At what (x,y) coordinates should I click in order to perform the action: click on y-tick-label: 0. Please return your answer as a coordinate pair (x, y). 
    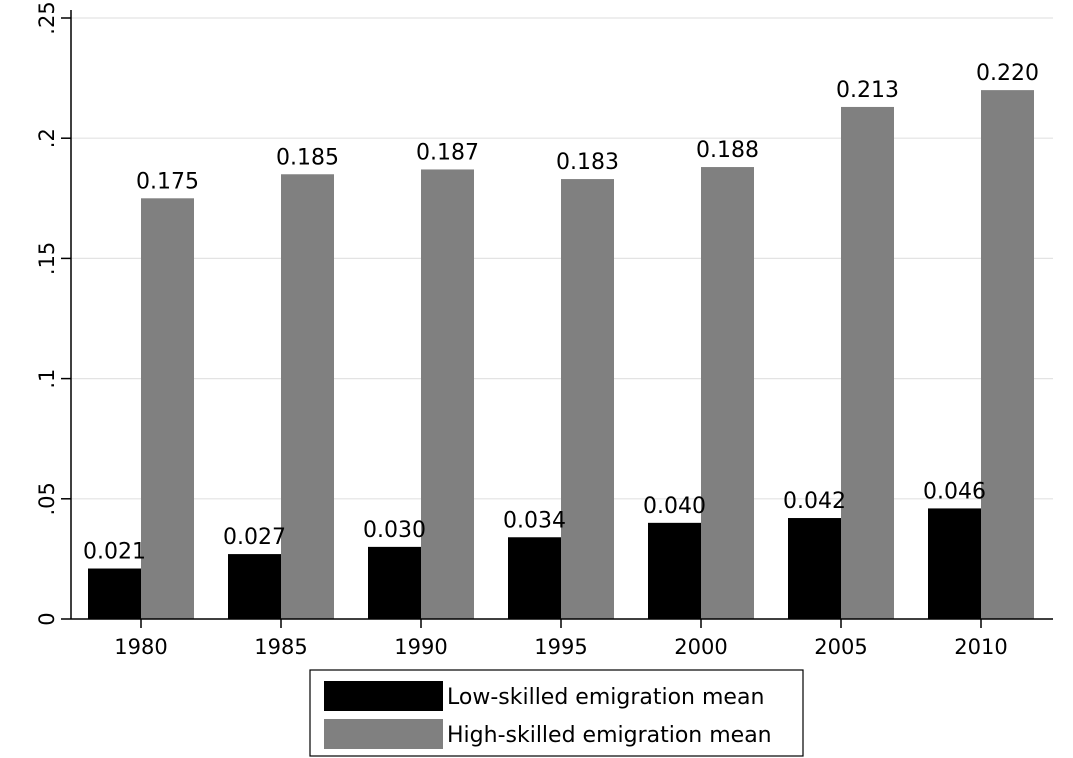
    Looking at the image, I should click on (47, 618).